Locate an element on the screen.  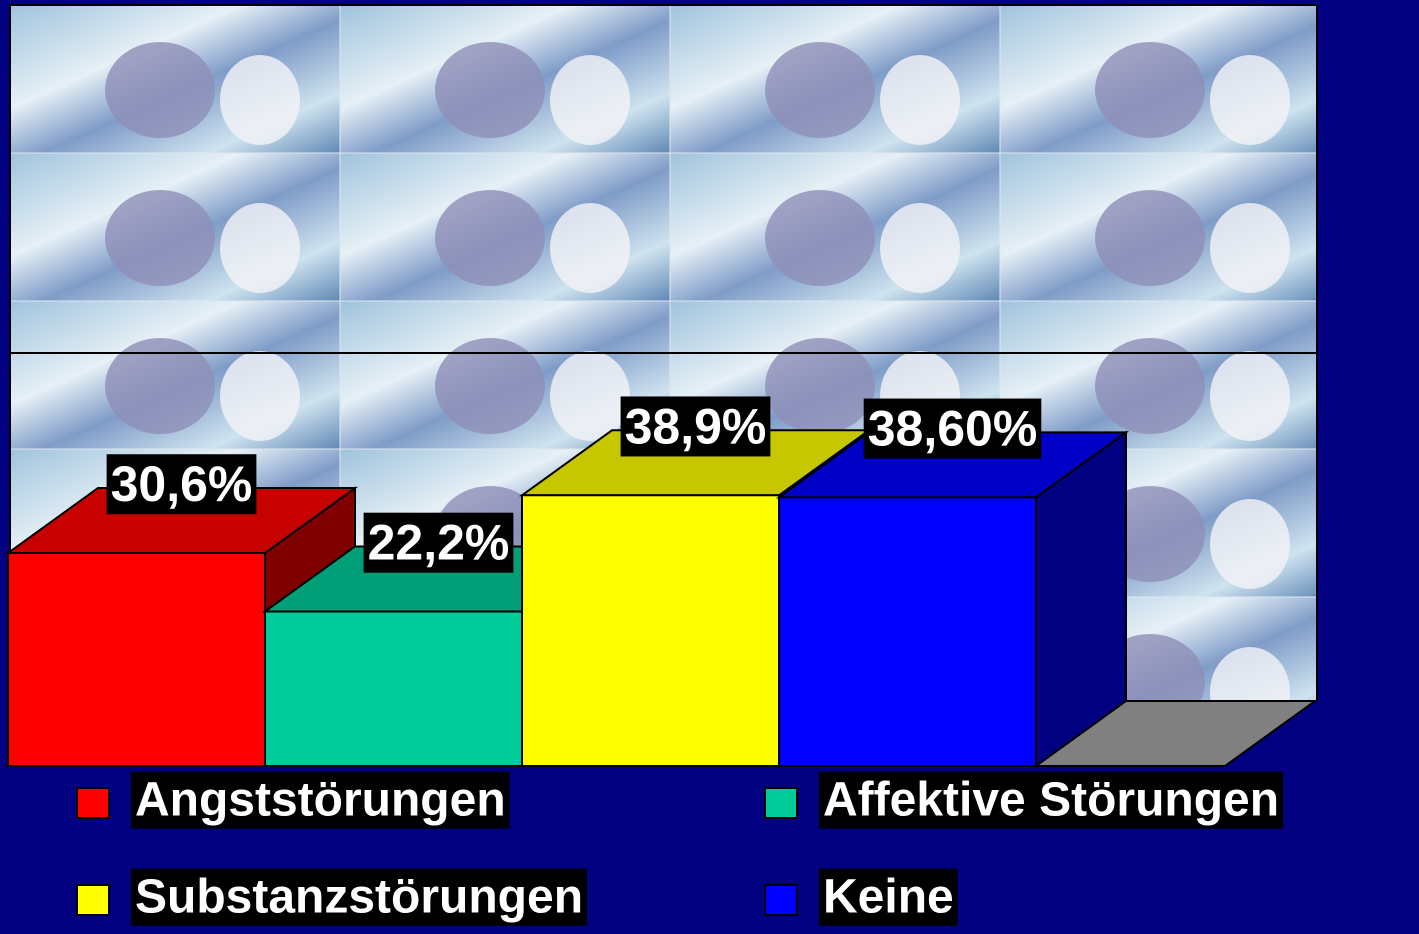
legend-label: Angststörungen is located at coordinates (320, 800).